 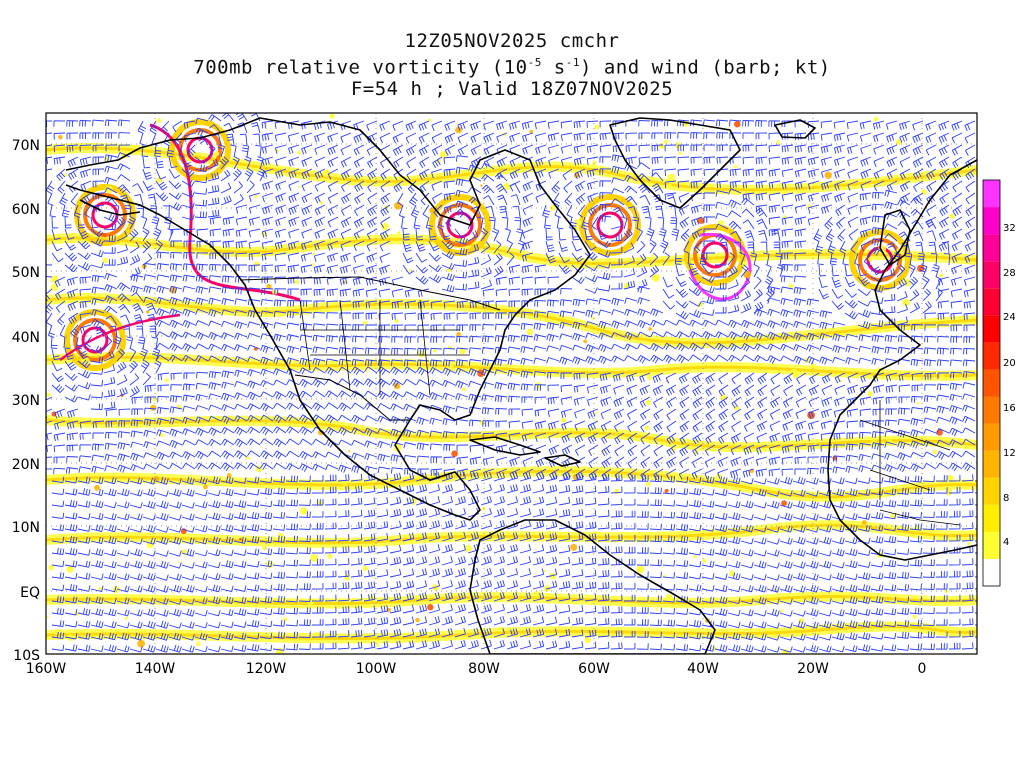 What do you see at coordinates (26, 146) in the screenshot?
I see `lat-label-70n: 70N` at bounding box center [26, 146].